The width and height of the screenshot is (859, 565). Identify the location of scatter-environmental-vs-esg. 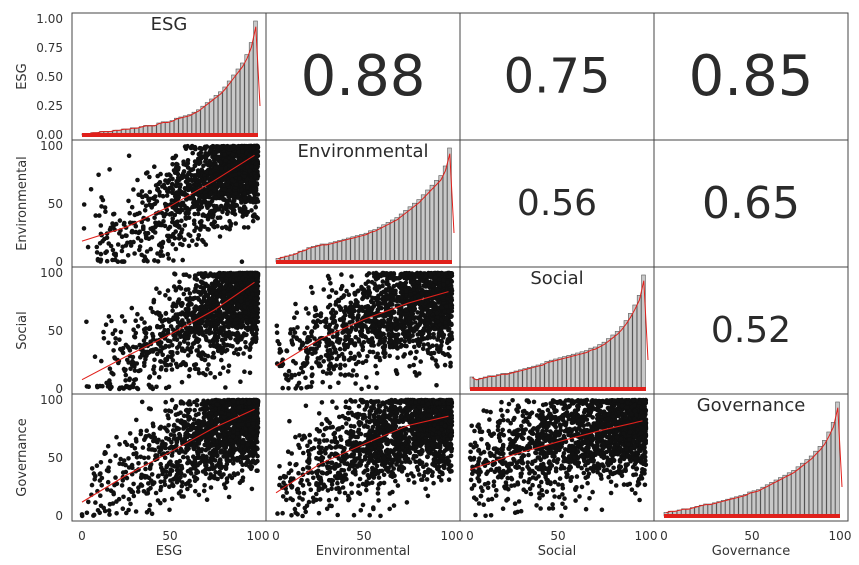
(171, 204).